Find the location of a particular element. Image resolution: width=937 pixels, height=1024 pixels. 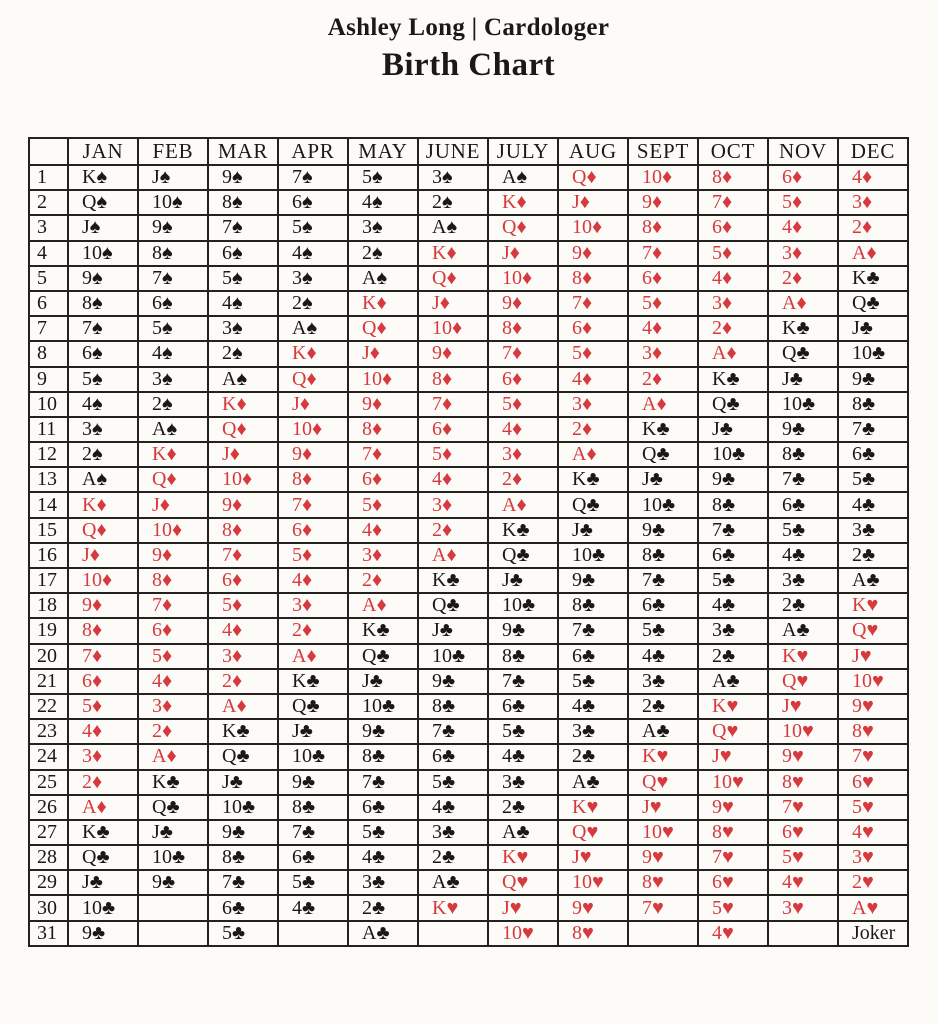

card-cell: 5♠ is located at coordinates (173, 329).